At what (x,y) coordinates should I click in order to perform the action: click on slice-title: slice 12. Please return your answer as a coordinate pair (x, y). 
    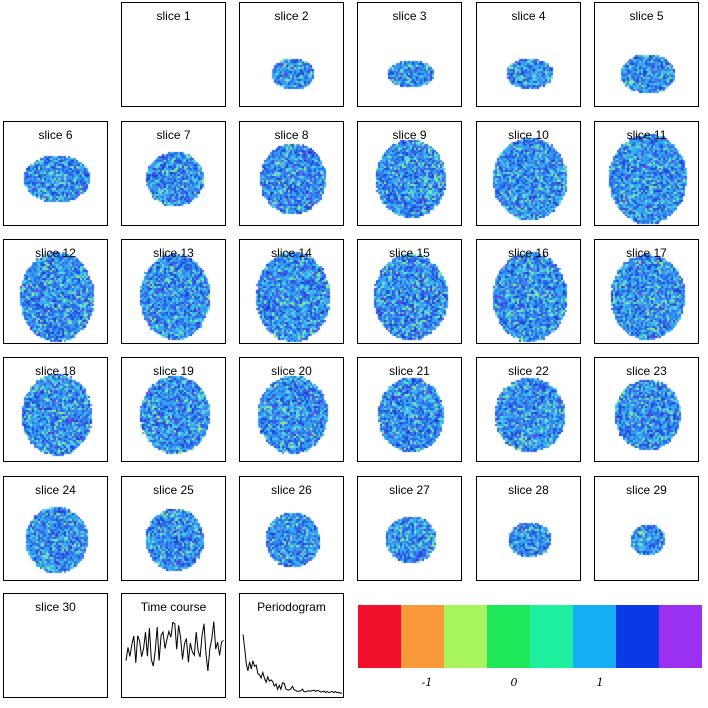
    Looking at the image, I should click on (55, 253).